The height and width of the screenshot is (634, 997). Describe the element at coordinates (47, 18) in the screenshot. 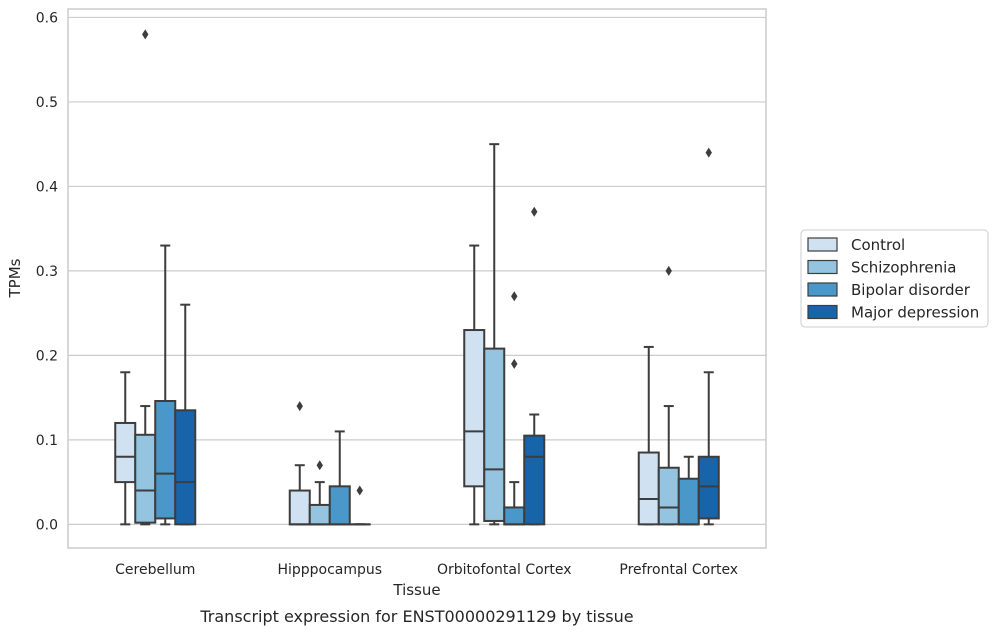

I see `y-tick-label: 0.6` at that location.